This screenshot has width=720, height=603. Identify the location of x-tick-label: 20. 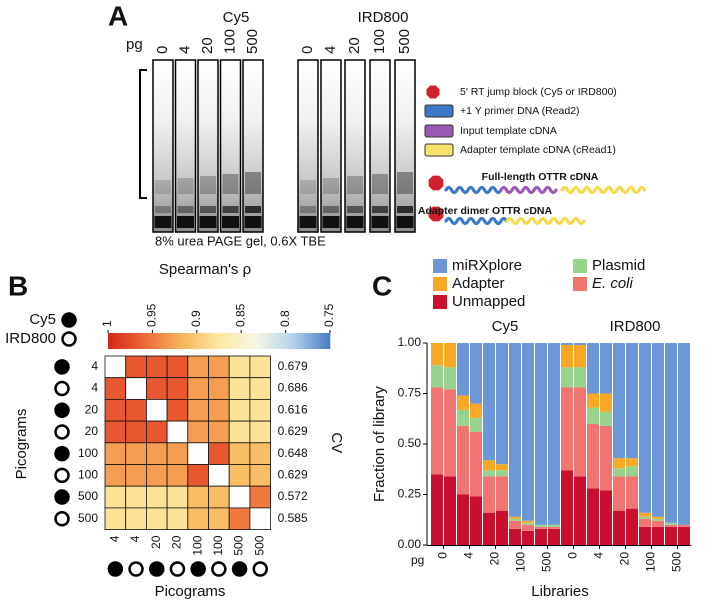
(625, 559).